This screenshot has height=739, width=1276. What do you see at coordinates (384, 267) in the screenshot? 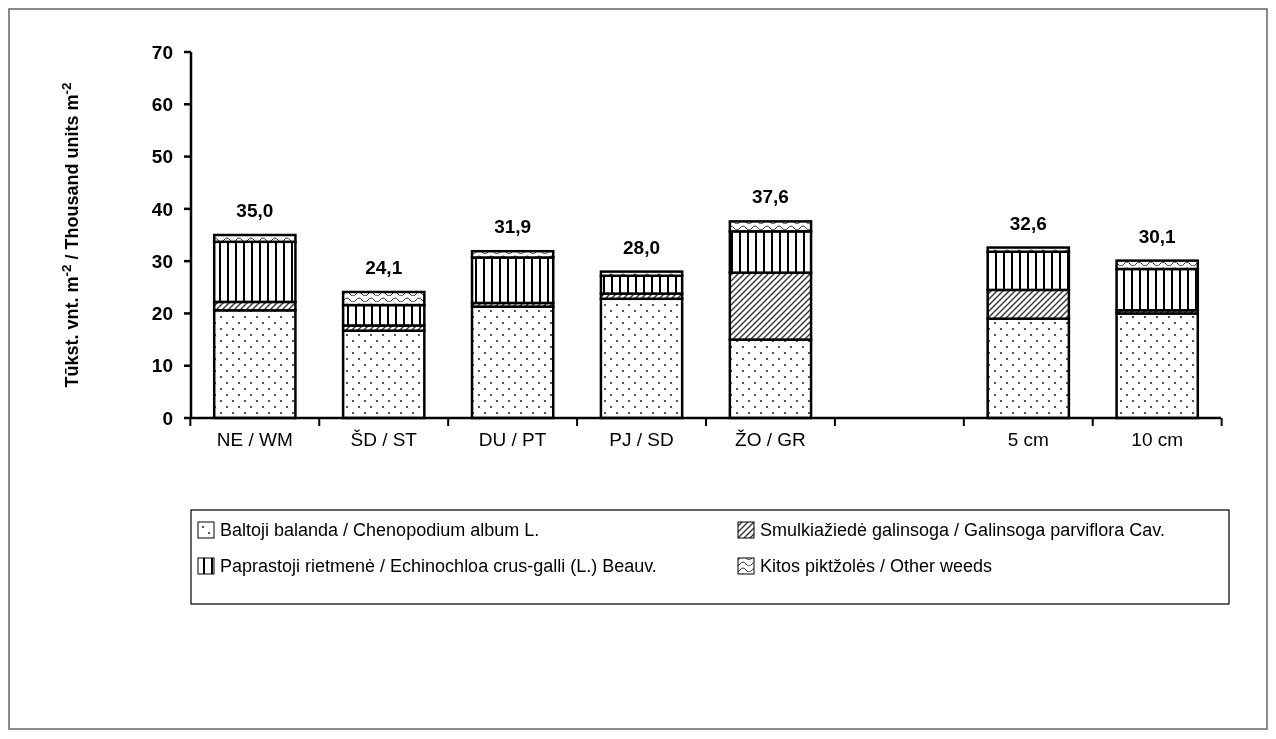
I see `total-label: 24,1` at bounding box center [384, 267].